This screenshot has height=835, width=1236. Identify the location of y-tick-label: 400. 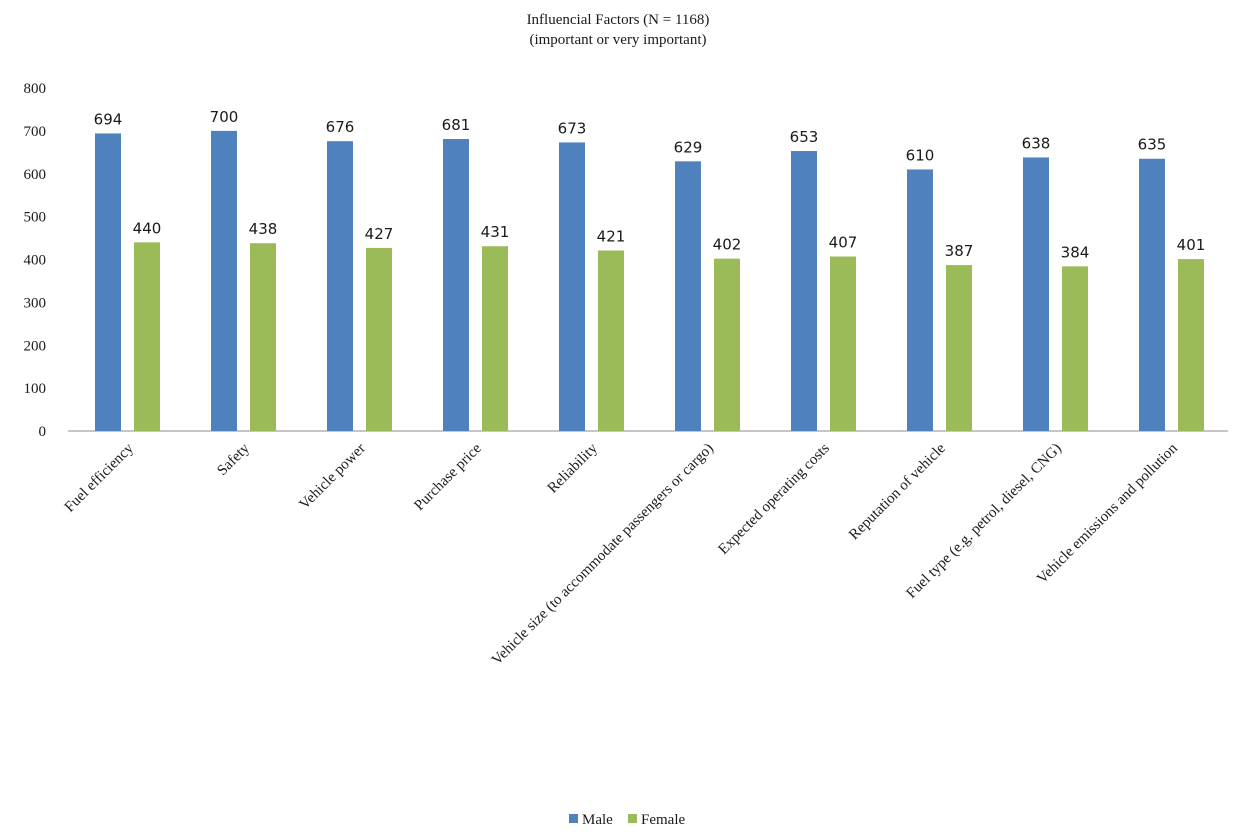
(35, 261).